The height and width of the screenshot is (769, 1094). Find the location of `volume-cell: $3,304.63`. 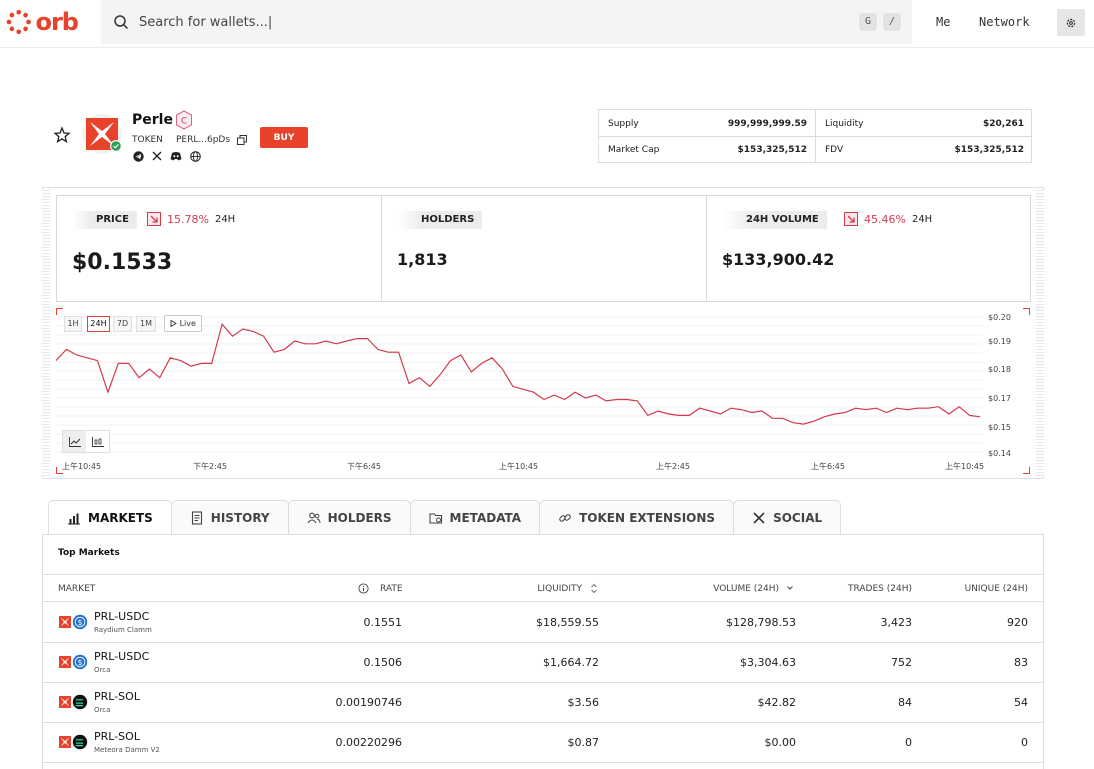

volume-cell: $3,304.63 is located at coordinates (768, 662).